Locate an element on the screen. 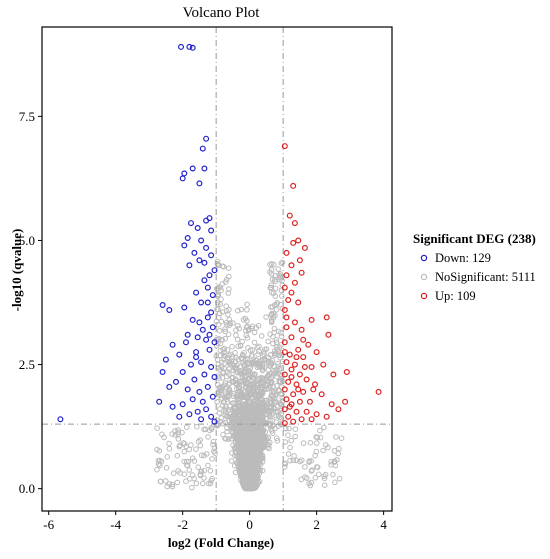 The image size is (550, 559). x-tick-label: -2 is located at coordinates (182, 524).